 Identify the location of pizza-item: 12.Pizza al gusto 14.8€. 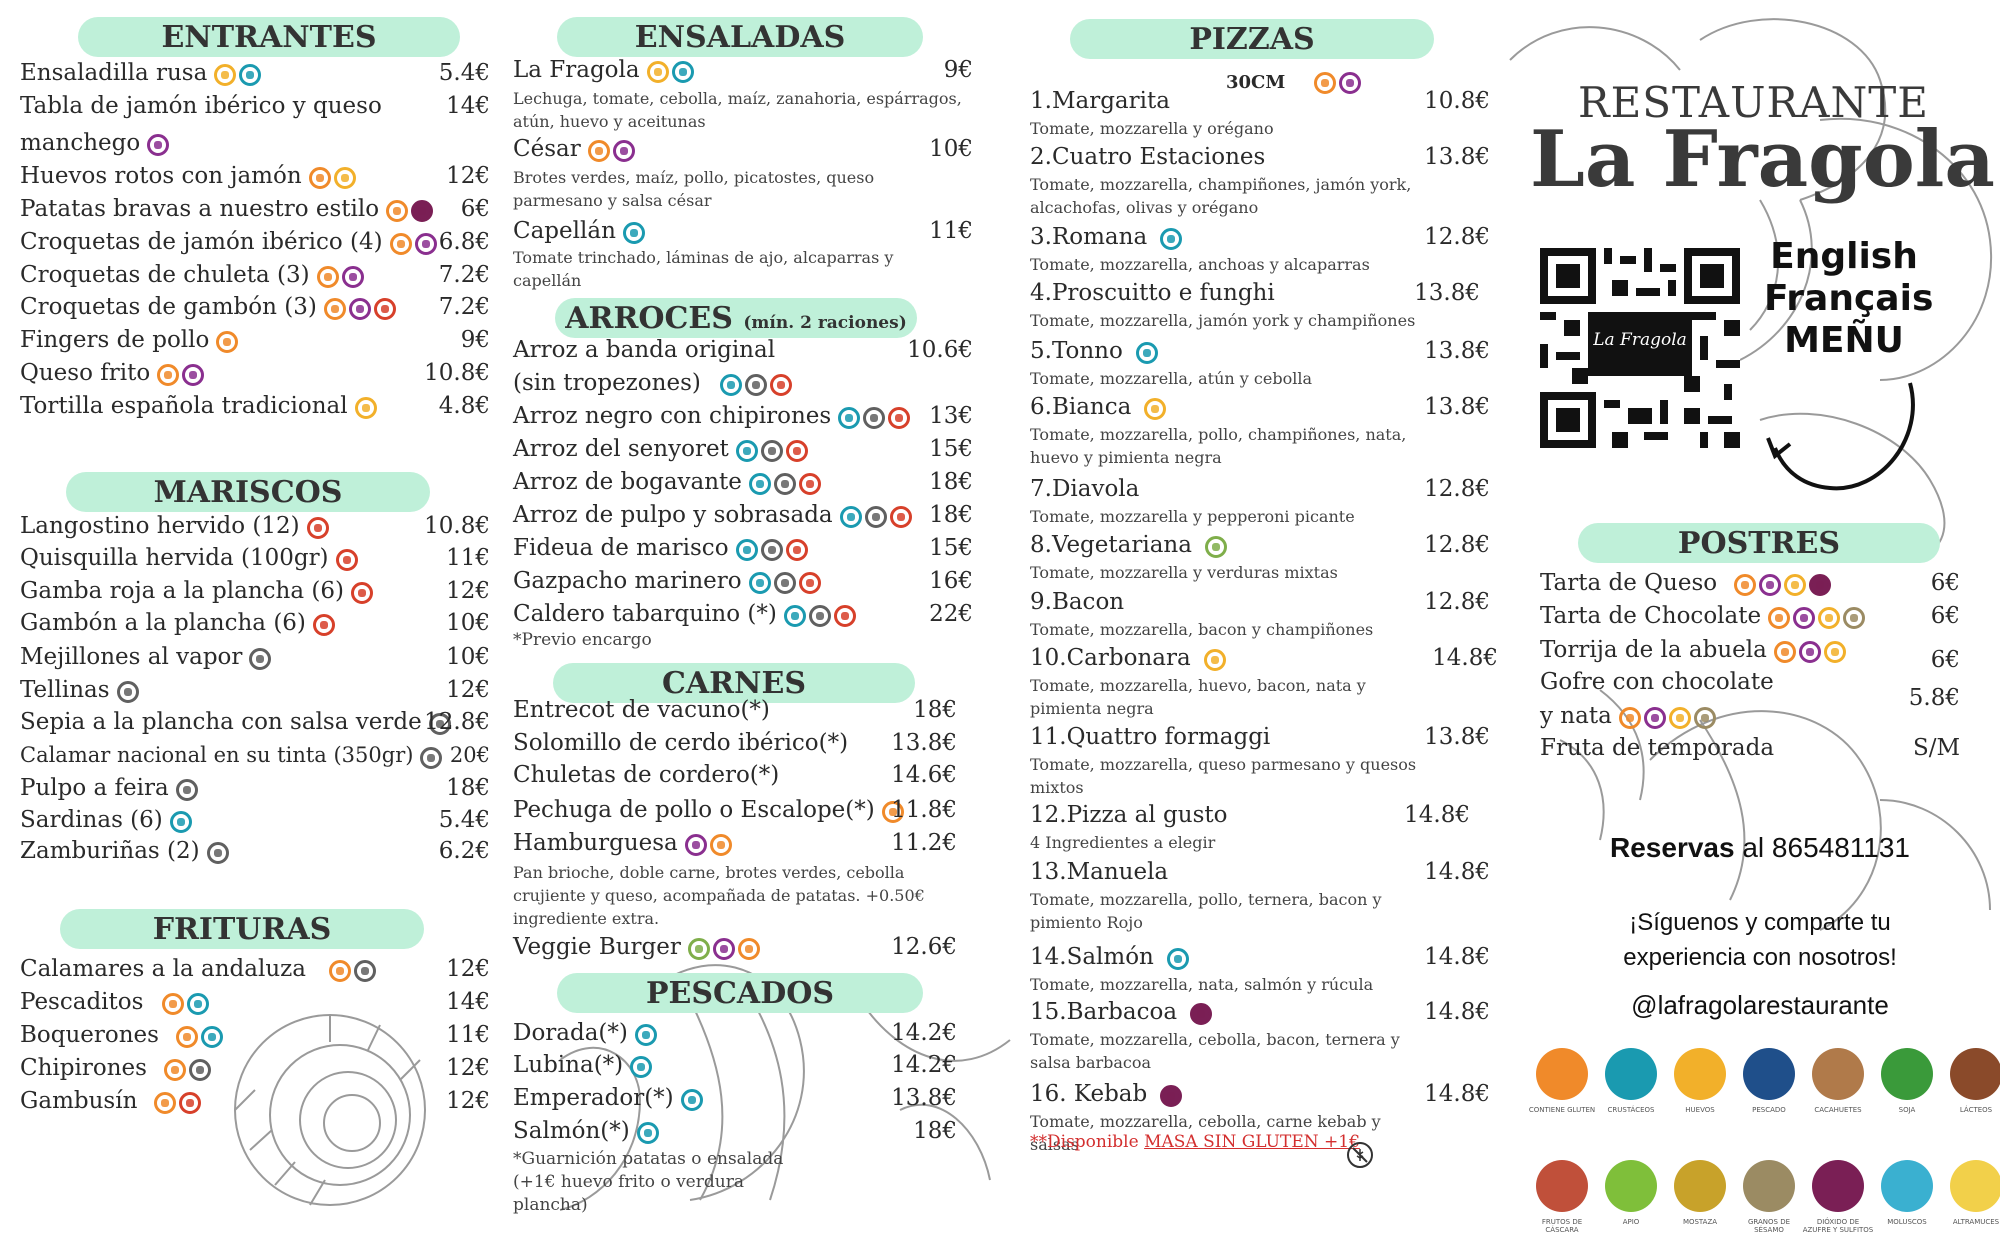
(1260, 815).